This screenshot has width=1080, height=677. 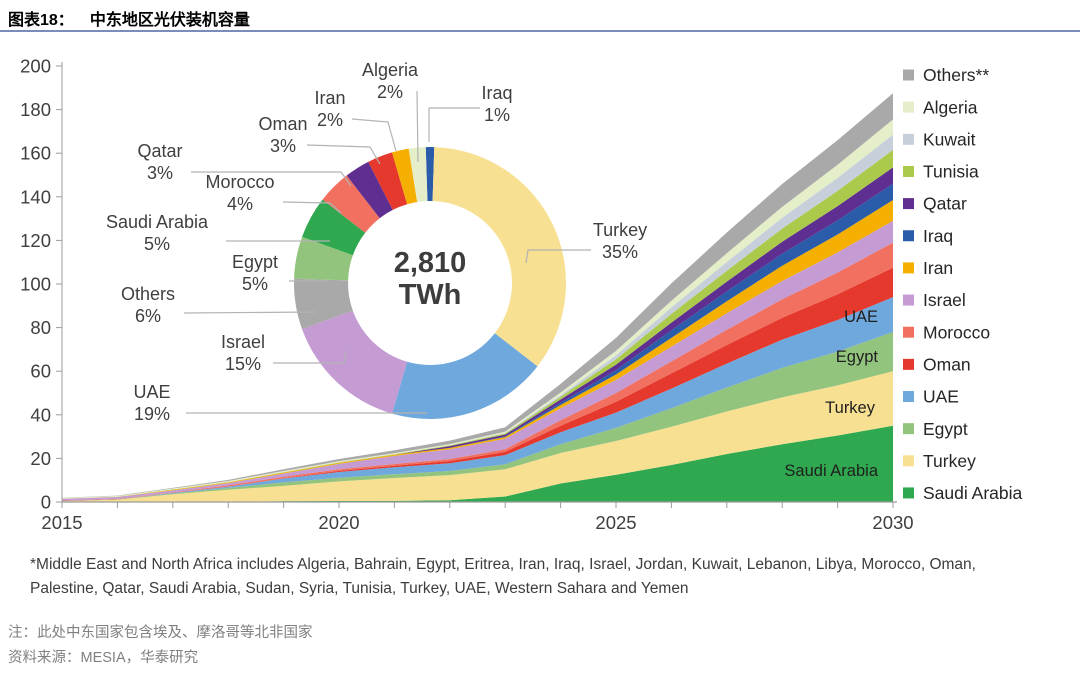 What do you see at coordinates (35, 153) in the screenshot?
I see `svg-text: 160` at bounding box center [35, 153].